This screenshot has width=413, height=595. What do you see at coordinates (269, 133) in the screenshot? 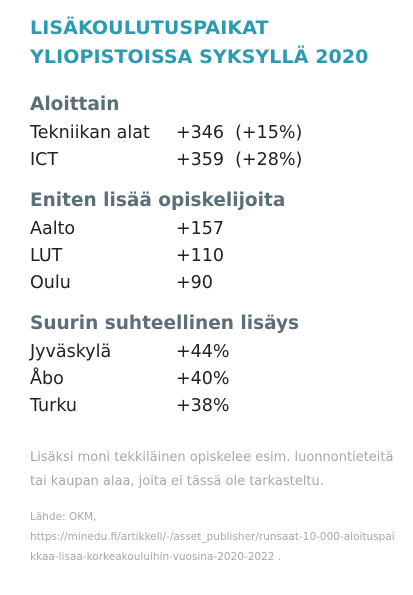
I see `row-percent: (+15%)` at bounding box center [269, 133].